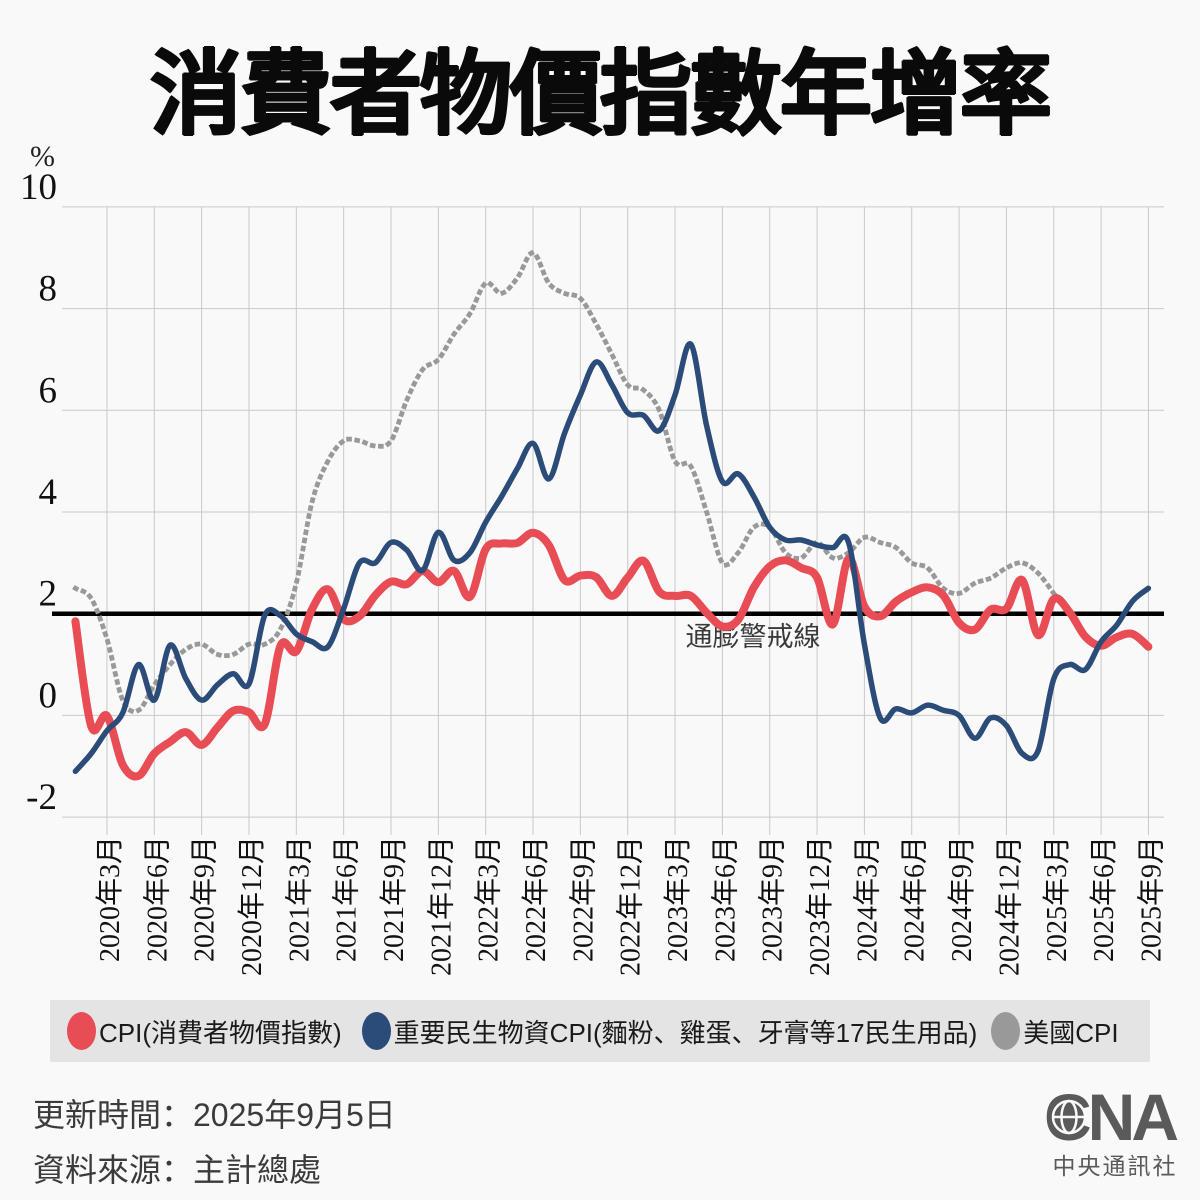  What do you see at coordinates (489, 899) in the screenshot?
I see `x-tick-label: 2022年3月` at bounding box center [489, 899].